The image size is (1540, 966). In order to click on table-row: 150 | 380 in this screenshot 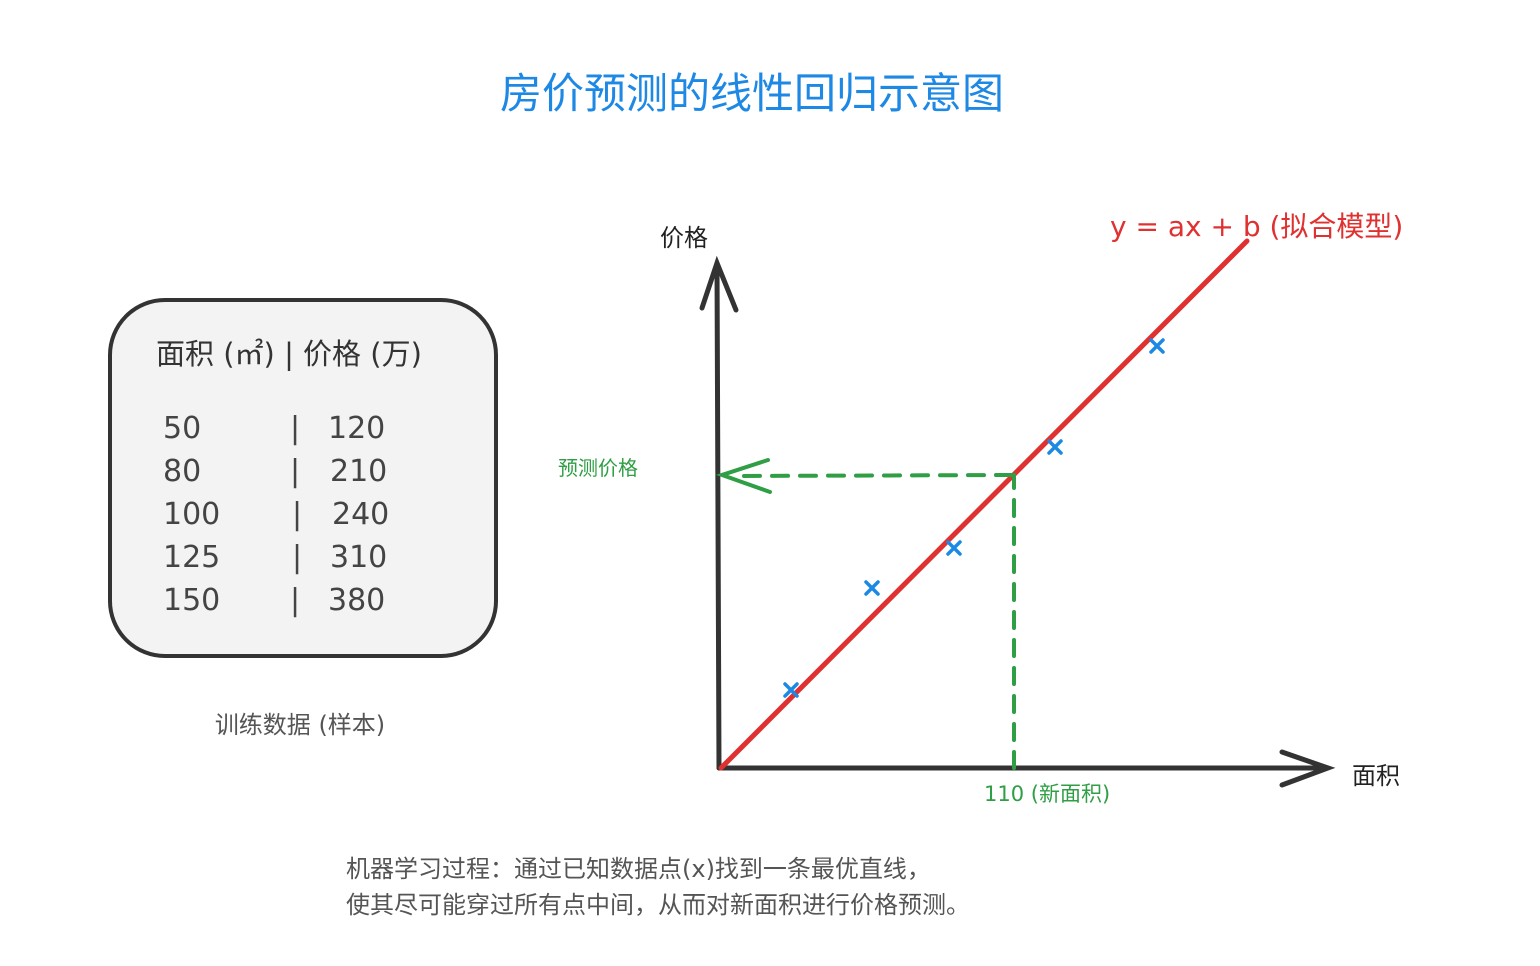, I will do `click(274, 600)`.